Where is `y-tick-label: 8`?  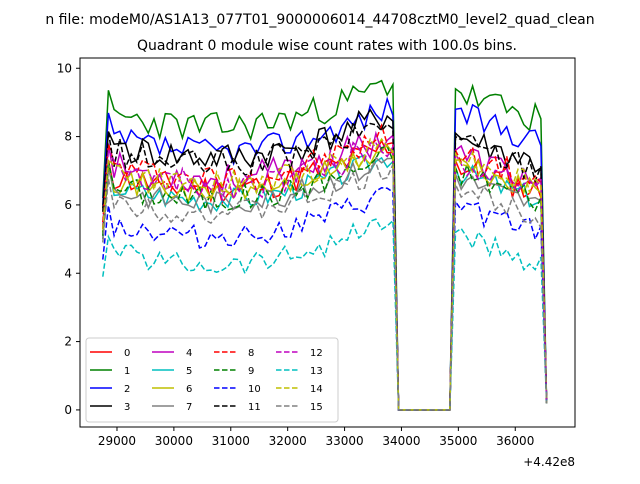 y-tick-label: 8 is located at coordinates (68, 137).